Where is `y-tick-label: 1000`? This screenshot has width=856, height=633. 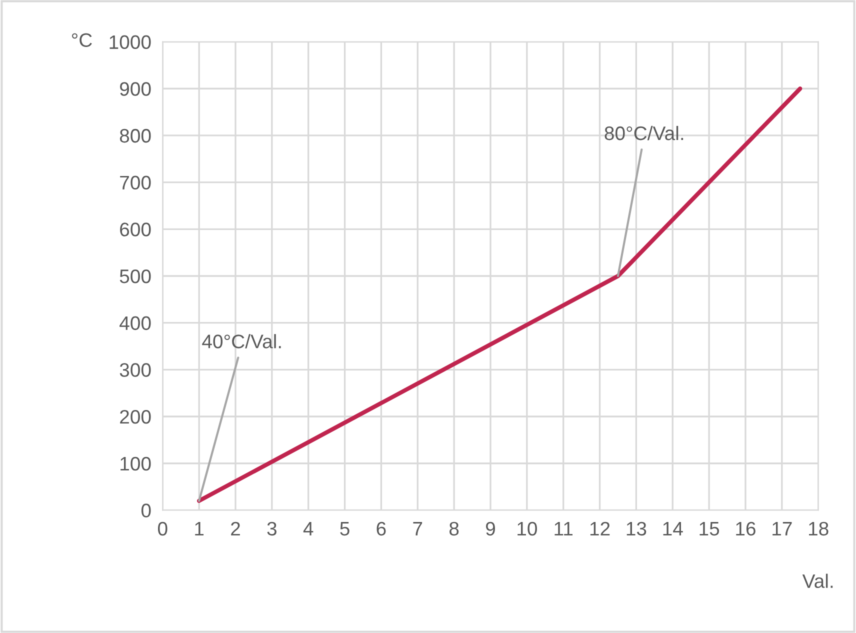 y-tick-label: 1000 is located at coordinates (130, 42).